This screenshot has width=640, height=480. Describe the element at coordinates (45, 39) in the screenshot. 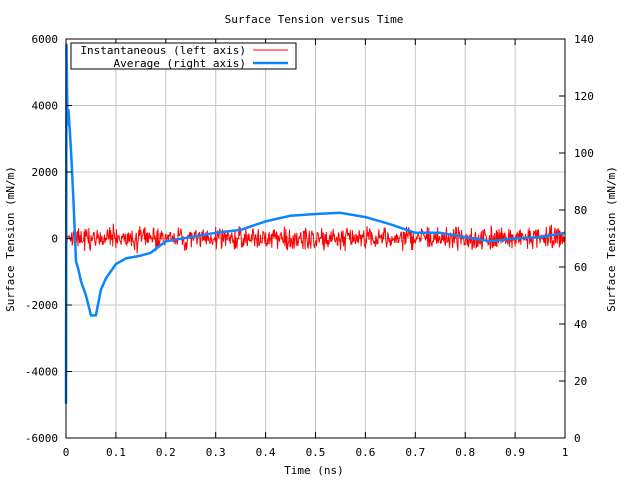

I see `y-tick-label: 6000` at that location.